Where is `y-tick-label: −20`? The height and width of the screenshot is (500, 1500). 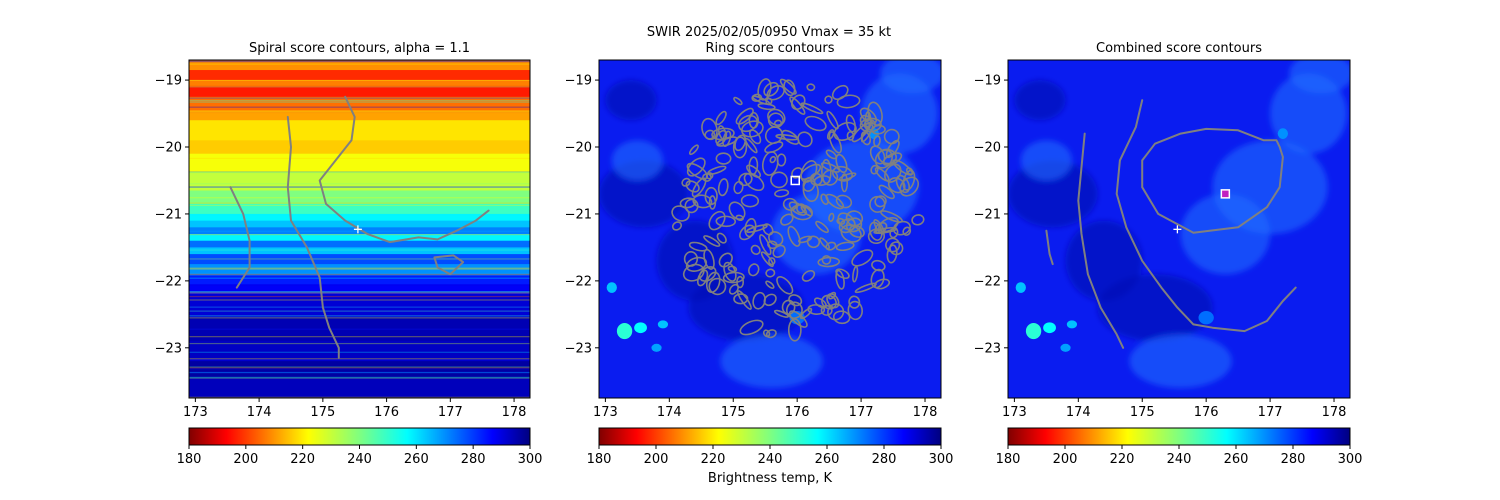
y-tick-label: −20 is located at coordinates (987, 148).